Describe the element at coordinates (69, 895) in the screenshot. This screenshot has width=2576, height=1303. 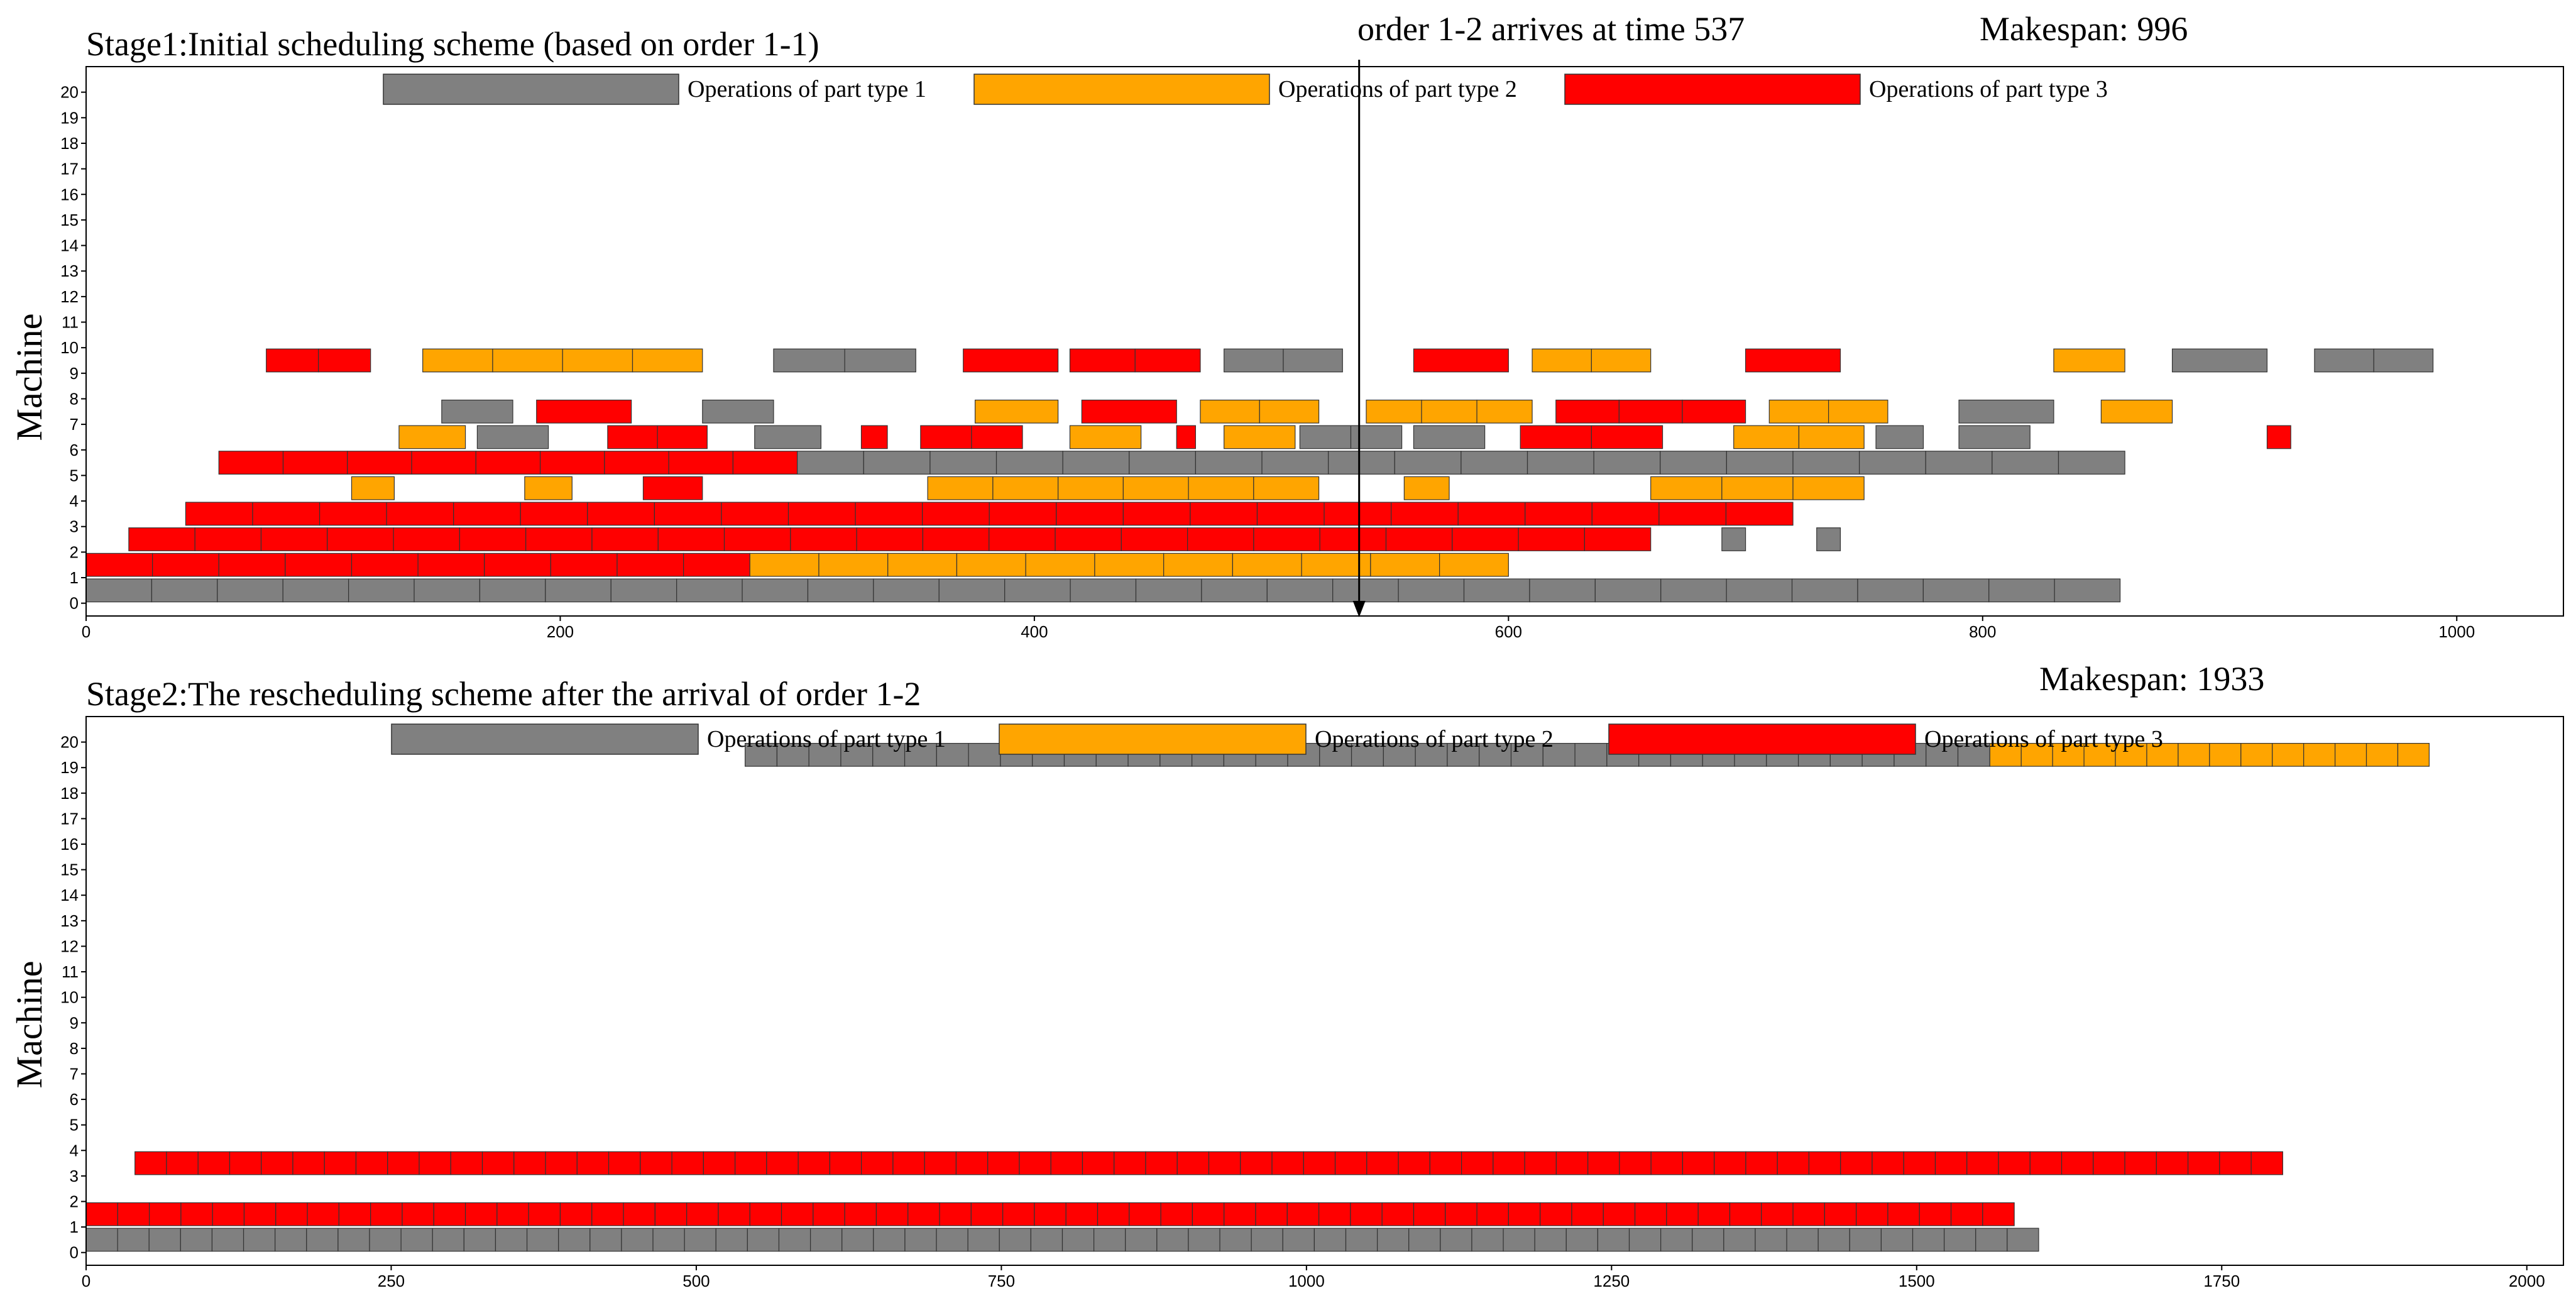
I see `y-tick-label: 14` at that location.